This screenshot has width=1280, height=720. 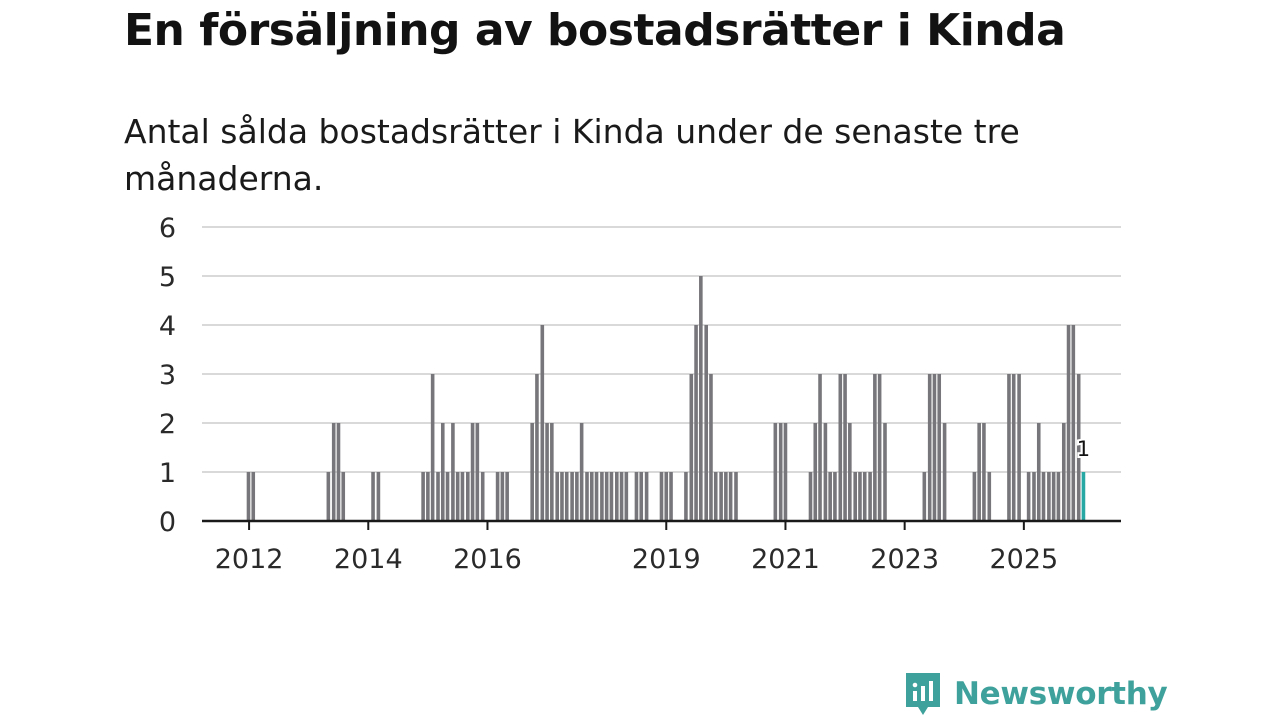 I want to click on y-tick-label: 2, so click(x=167, y=424).